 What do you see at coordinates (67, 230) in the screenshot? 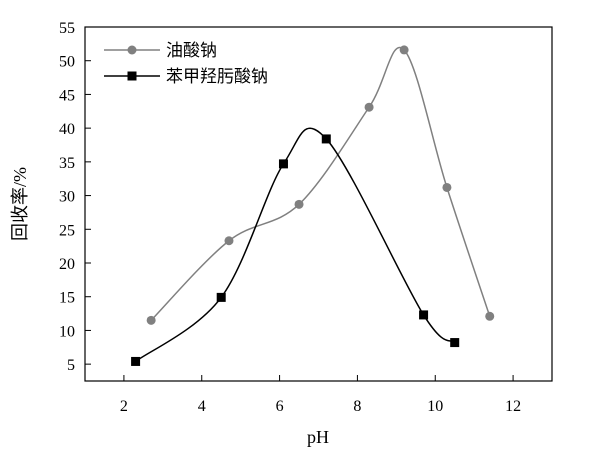
I see `y-tick-label: 25` at bounding box center [67, 230].